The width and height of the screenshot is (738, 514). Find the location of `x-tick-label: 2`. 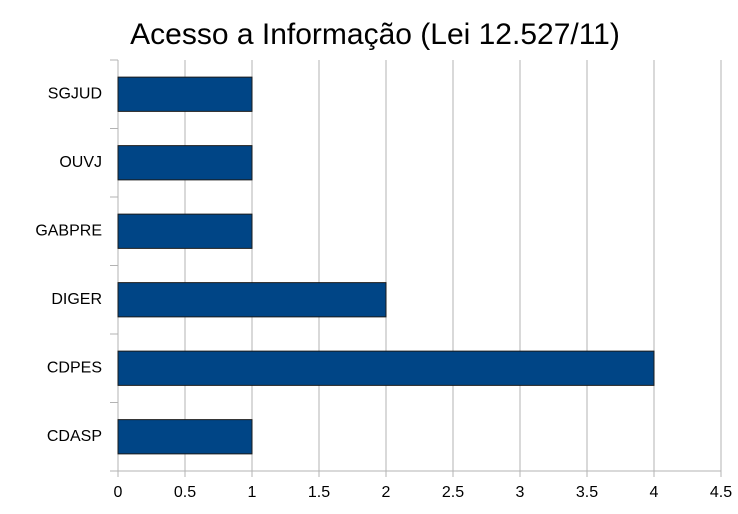

x-tick-label: 2 is located at coordinates (386, 492).